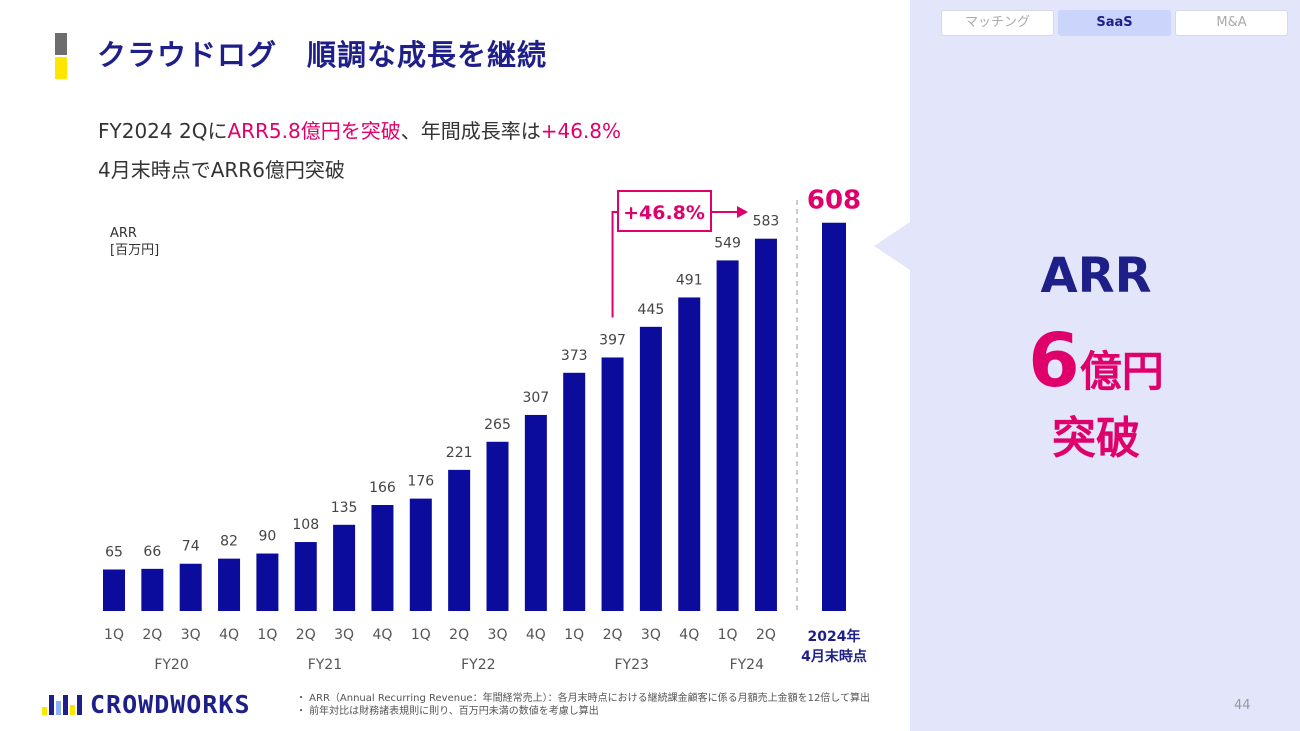  Describe the element at coordinates (689, 635) in the screenshot. I see `x-tick-label-15: 4Q` at that location.